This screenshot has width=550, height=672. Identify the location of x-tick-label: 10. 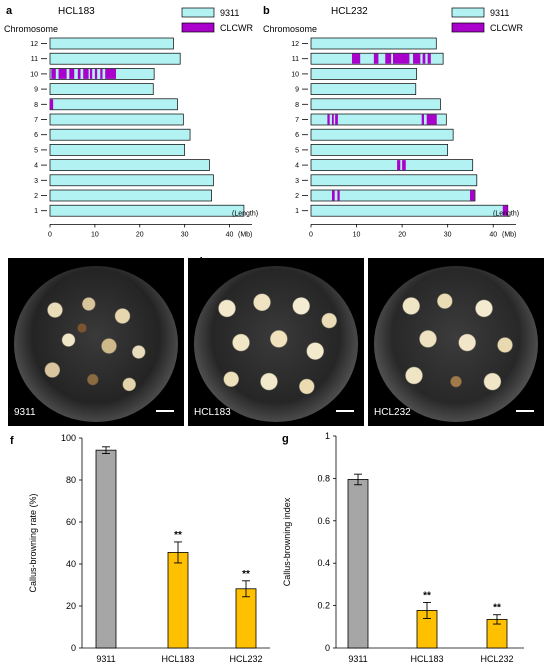
(357, 234).